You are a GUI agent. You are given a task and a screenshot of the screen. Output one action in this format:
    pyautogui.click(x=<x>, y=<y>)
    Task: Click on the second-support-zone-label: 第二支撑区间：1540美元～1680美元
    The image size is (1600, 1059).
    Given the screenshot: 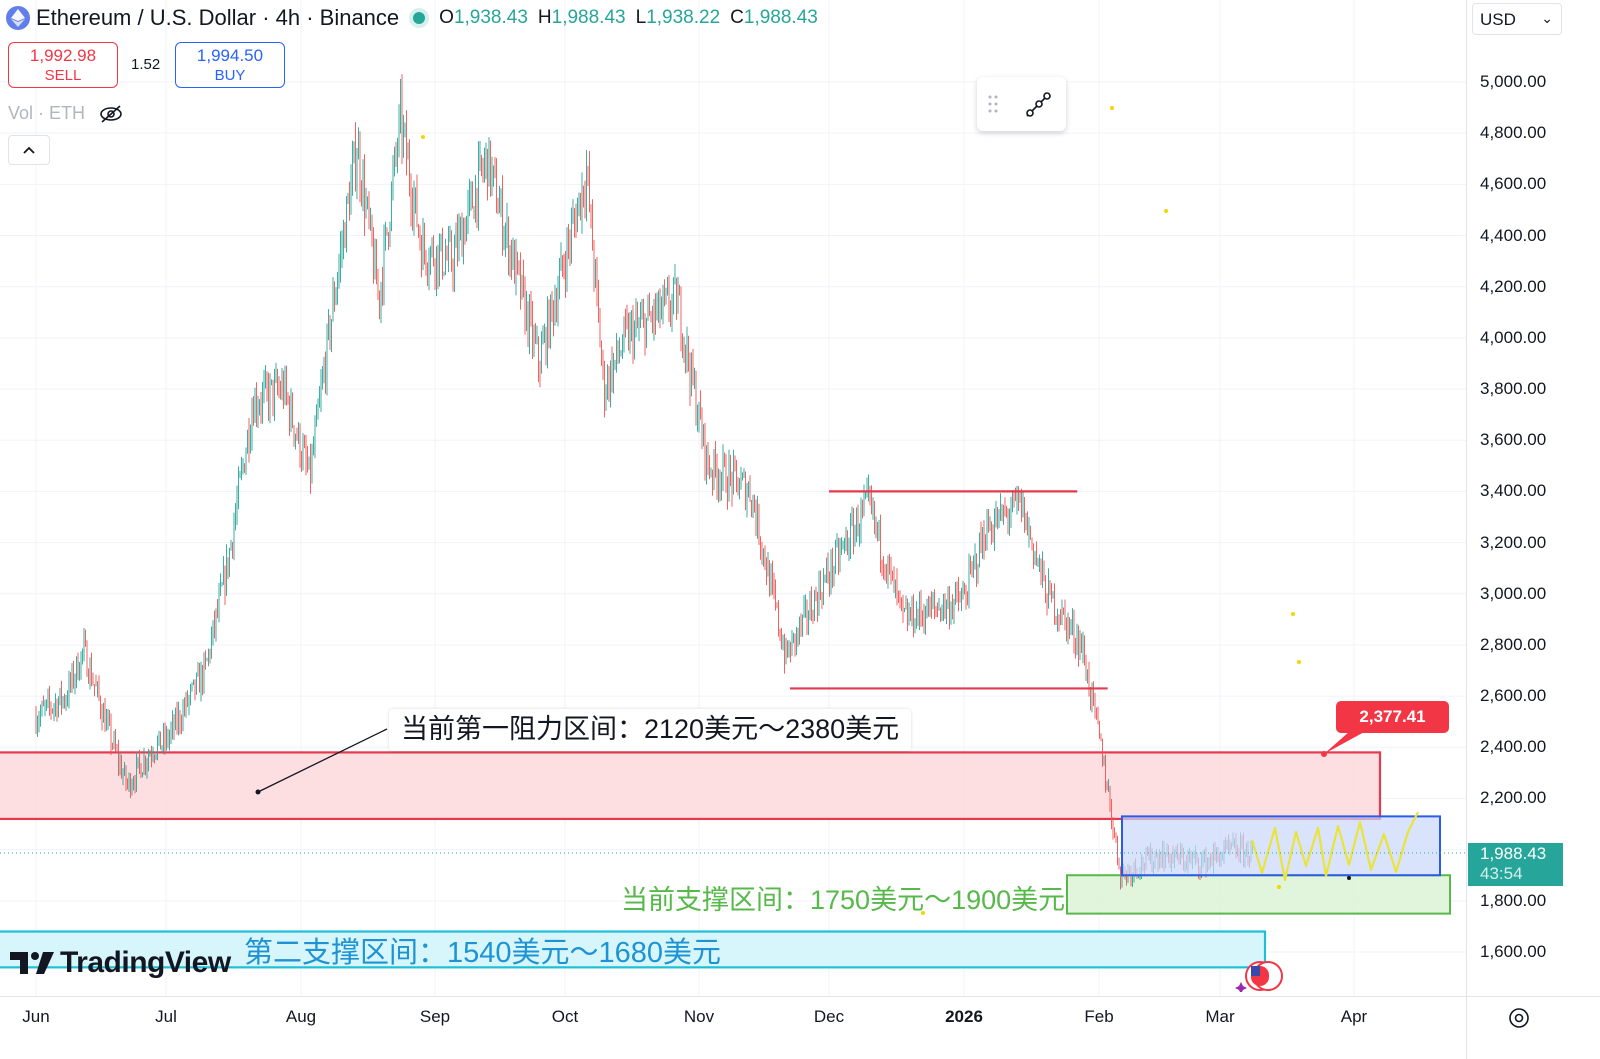 What is the action you would take?
    pyautogui.click(x=483, y=953)
    